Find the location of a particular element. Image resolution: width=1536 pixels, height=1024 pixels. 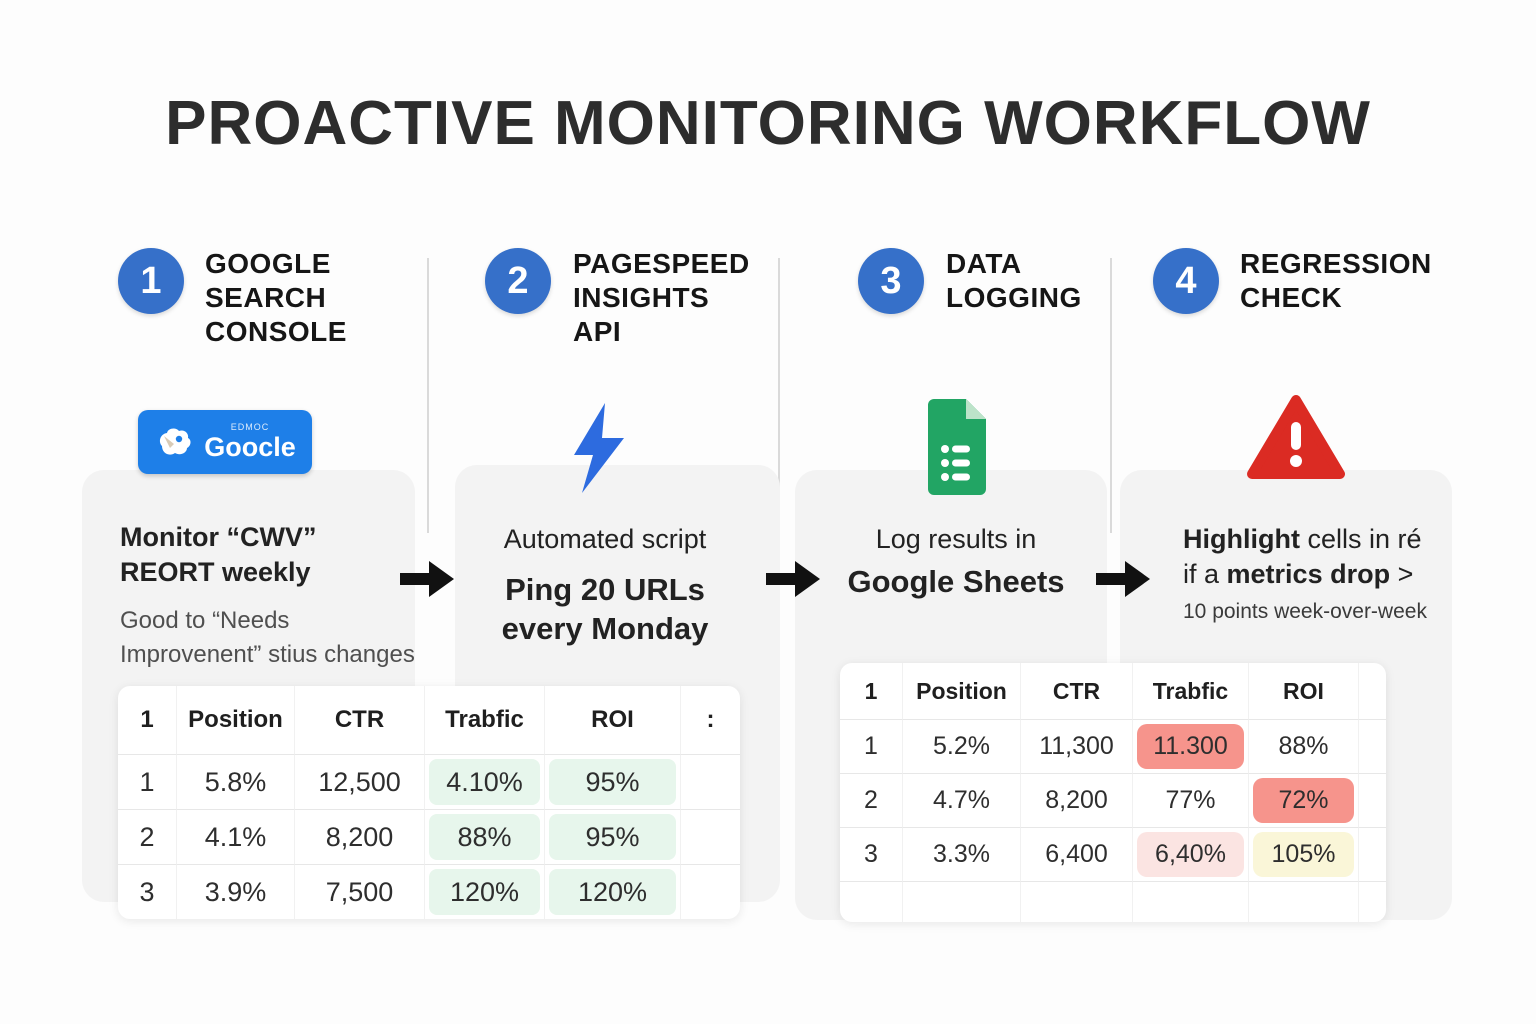

table-row: 2 4.1% 8,200 88% 95% is located at coordinates (429, 836).